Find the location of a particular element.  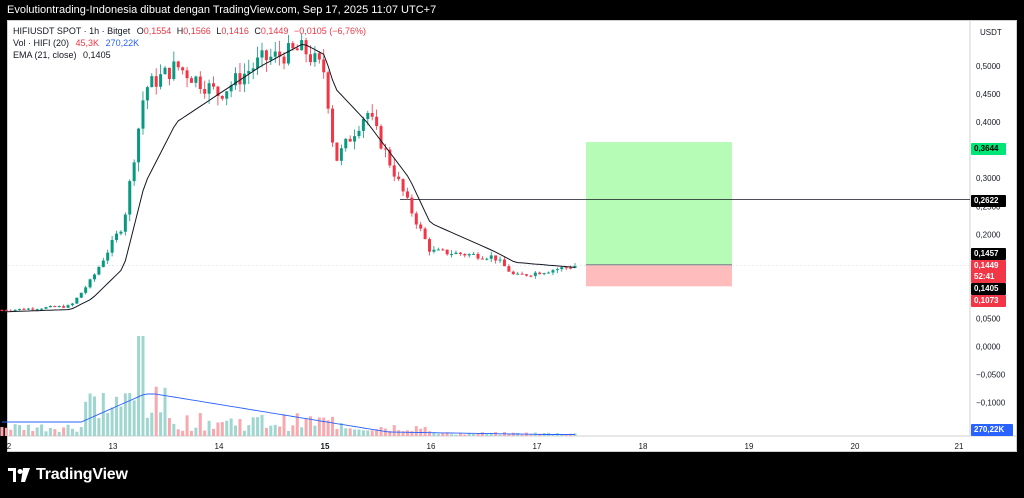

legend-open: 0,1554 is located at coordinates (157, 31).